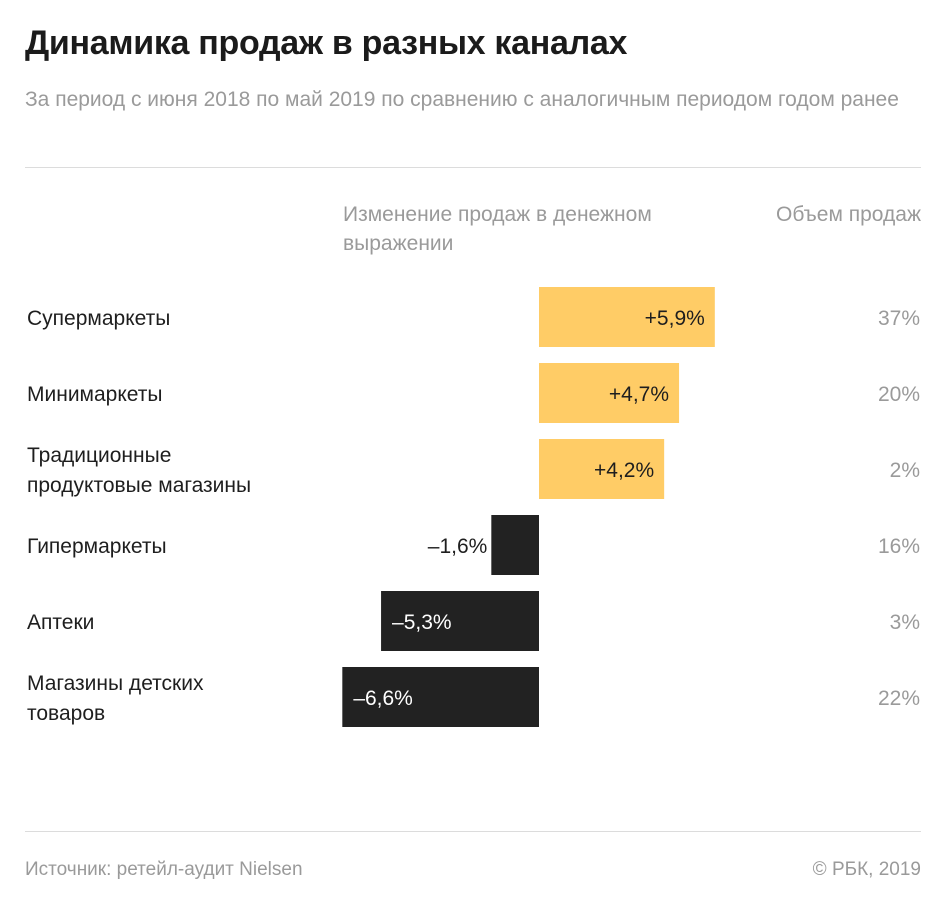 Image resolution: width=945 pixels, height=906 pixels. I want to click on bottom-divider, so click(473, 831).